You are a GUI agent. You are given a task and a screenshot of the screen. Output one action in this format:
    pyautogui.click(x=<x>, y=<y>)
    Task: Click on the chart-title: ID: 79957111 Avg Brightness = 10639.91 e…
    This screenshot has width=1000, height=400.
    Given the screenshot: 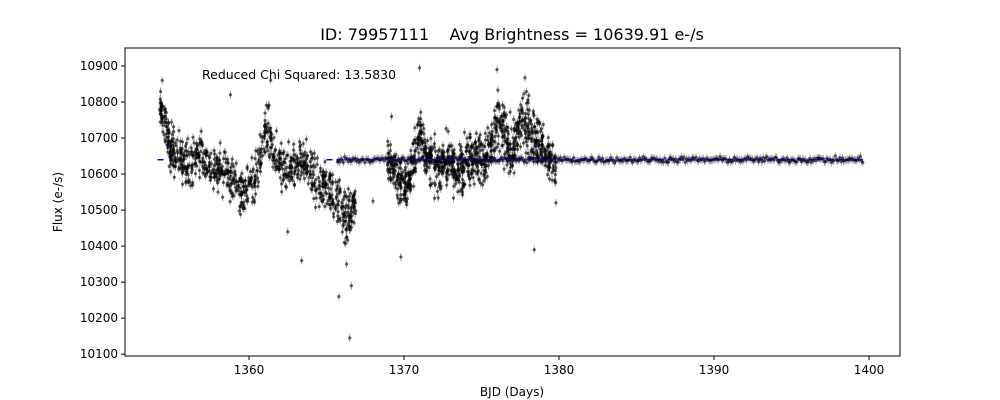 What is the action you would take?
    pyautogui.click(x=512, y=34)
    